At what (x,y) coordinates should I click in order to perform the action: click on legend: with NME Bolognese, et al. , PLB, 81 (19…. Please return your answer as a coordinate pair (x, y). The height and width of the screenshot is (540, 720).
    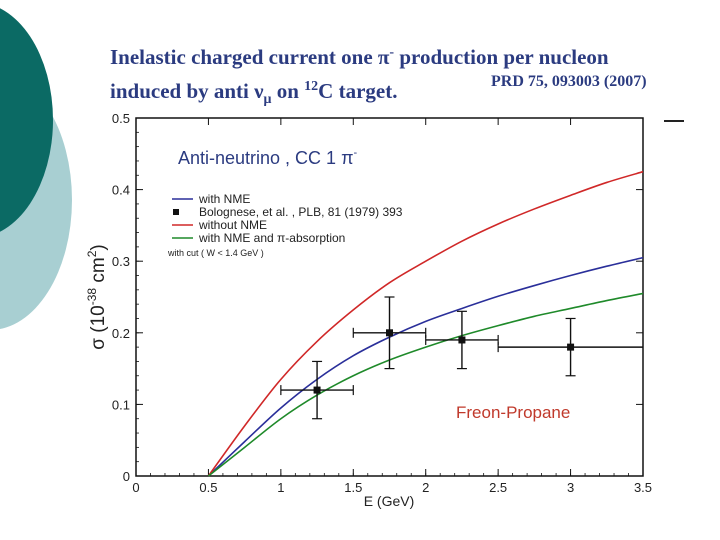
    Looking at the image, I should click on (285, 225).